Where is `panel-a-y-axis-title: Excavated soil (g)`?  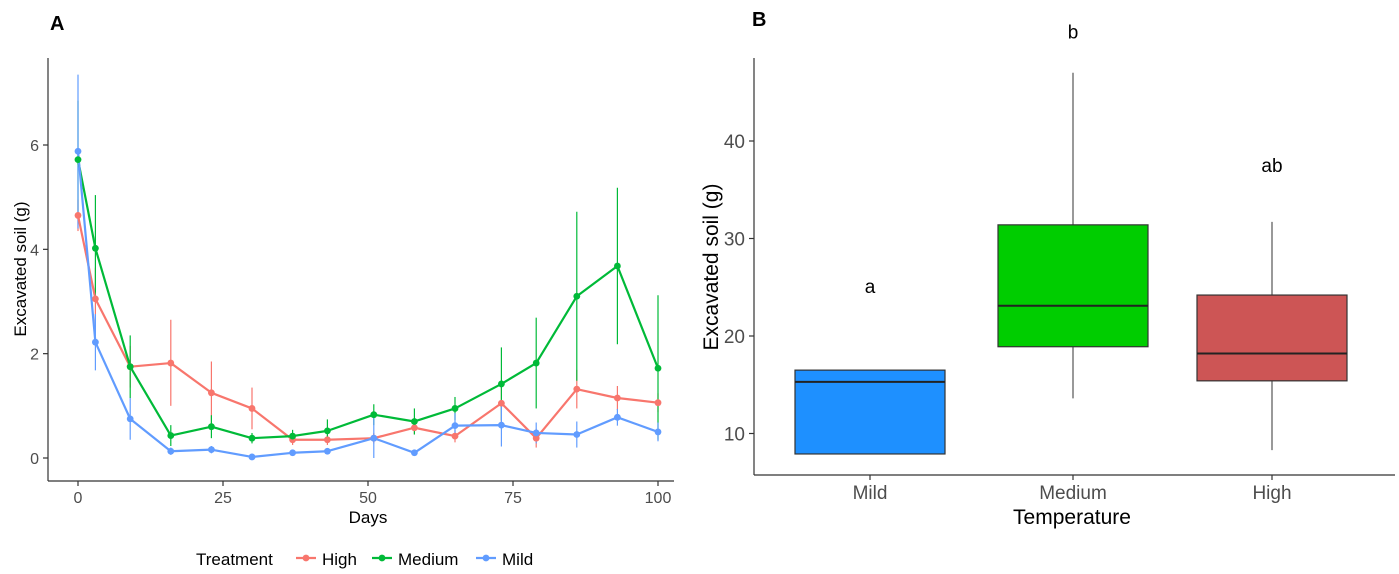
panel-a-y-axis-title: Excavated soil (g) is located at coordinates (20, 268).